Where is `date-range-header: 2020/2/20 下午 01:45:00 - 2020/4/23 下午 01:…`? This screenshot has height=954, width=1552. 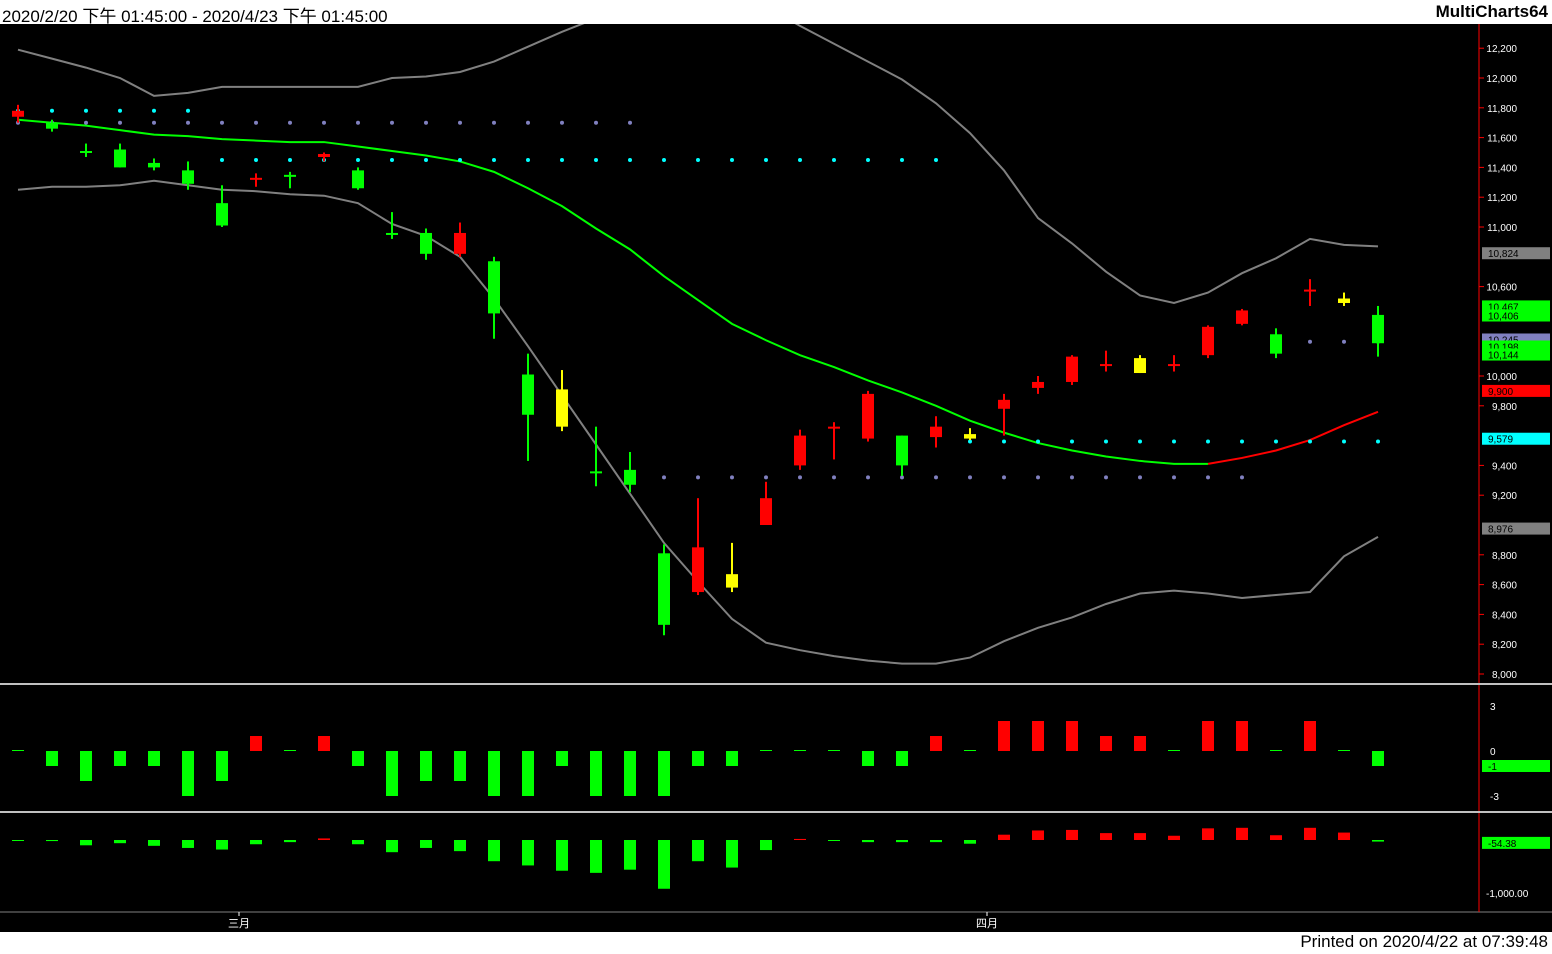 date-range-header: 2020/2/20 下午 01:45:00 - 2020/4/23 下午 01:… is located at coordinates (195, 16).